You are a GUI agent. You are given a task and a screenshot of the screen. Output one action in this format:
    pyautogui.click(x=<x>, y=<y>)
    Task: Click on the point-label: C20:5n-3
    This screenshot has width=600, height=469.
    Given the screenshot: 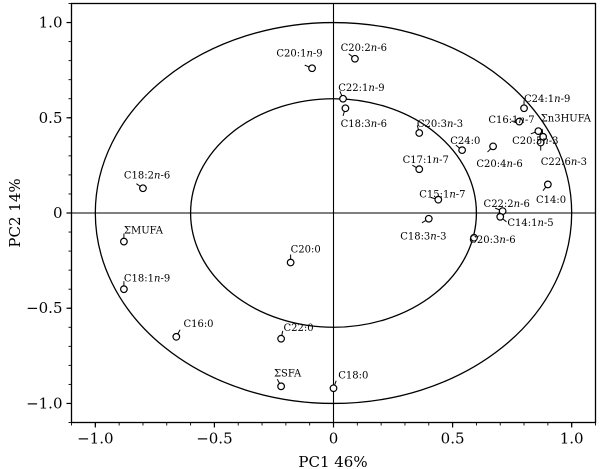 What is the action you would take?
    pyautogui.click(x=535, y=141)
    